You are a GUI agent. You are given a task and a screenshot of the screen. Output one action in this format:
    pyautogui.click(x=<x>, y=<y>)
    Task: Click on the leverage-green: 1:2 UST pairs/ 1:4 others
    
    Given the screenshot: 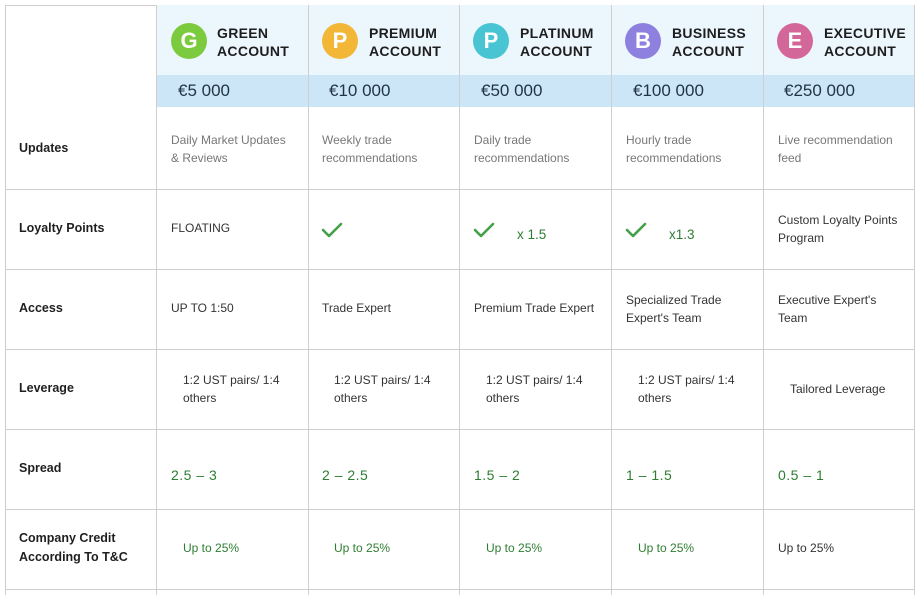 What is the action you would take?
    pyautogui.click(x=231, y=389)
    